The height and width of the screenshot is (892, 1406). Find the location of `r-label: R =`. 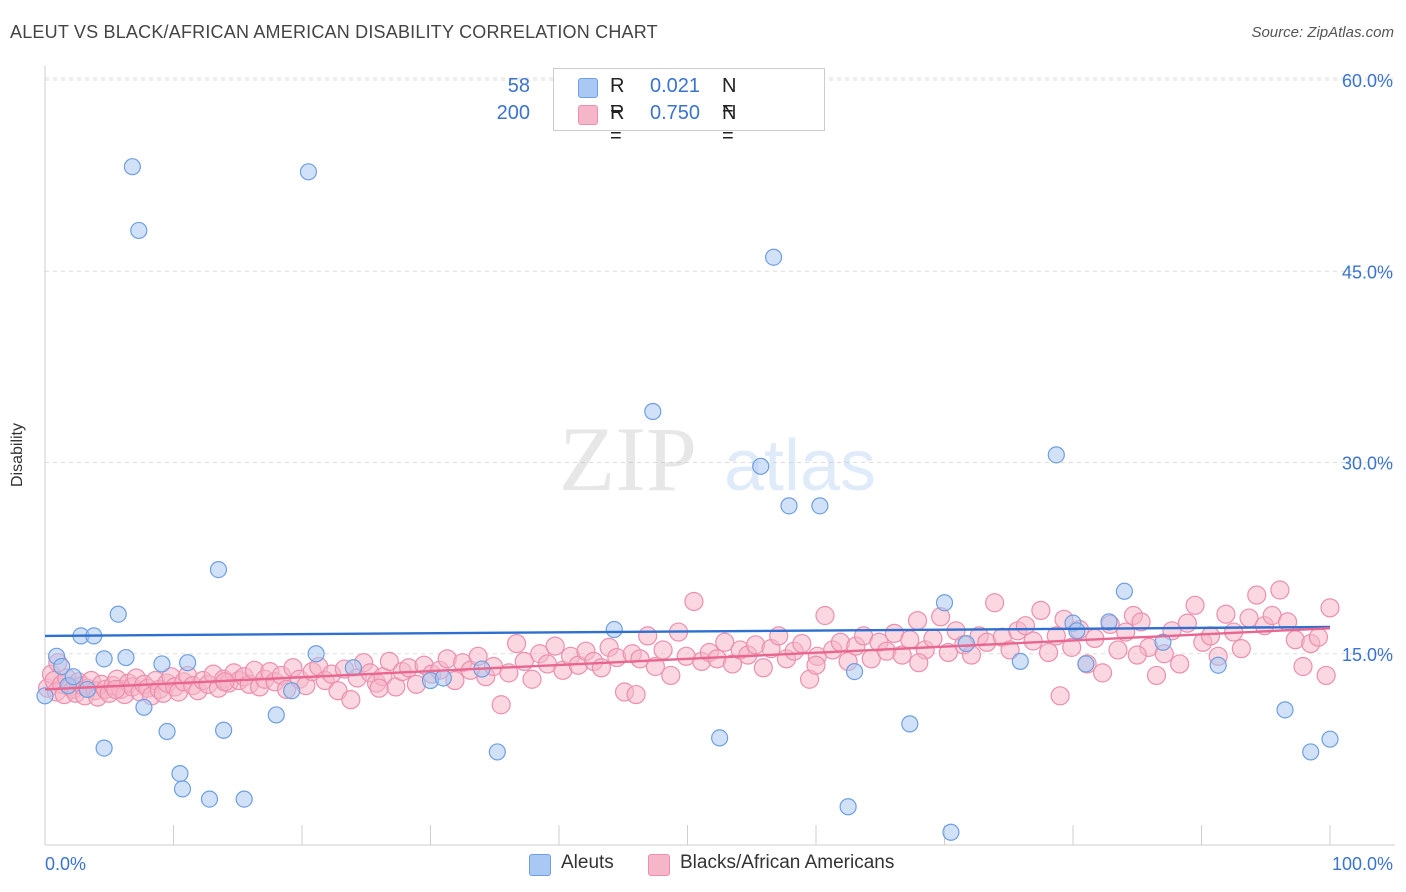

r-label: R = is located at coordinates (617, 97).